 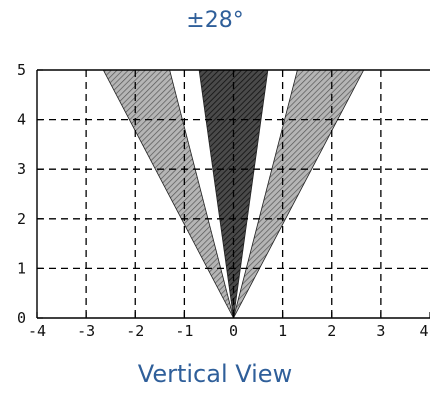 I want to click on y-tick-label: 5, so click(x=21, y=70).